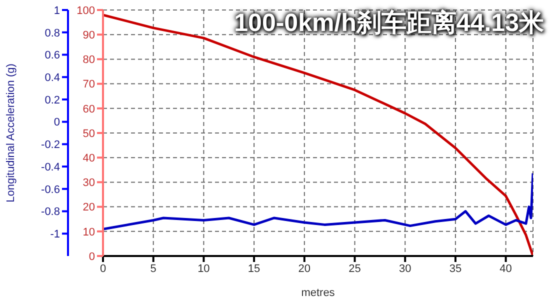 This screenshot has height=300, width=550. Describe the element at coordinates (389, 22) in the screenshot. I see `chart-title: 100-0km/h刹车距离44.13米` at that location.